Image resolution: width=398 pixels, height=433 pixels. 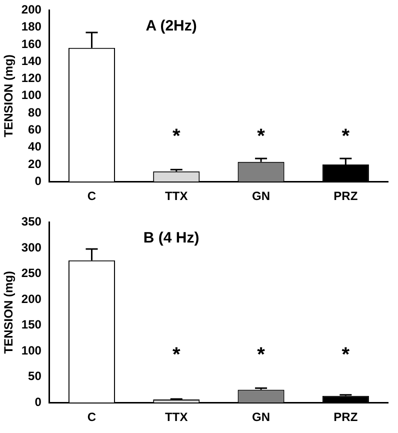 I want to click on y-tick-label: 140, so click(x=31, y=61).